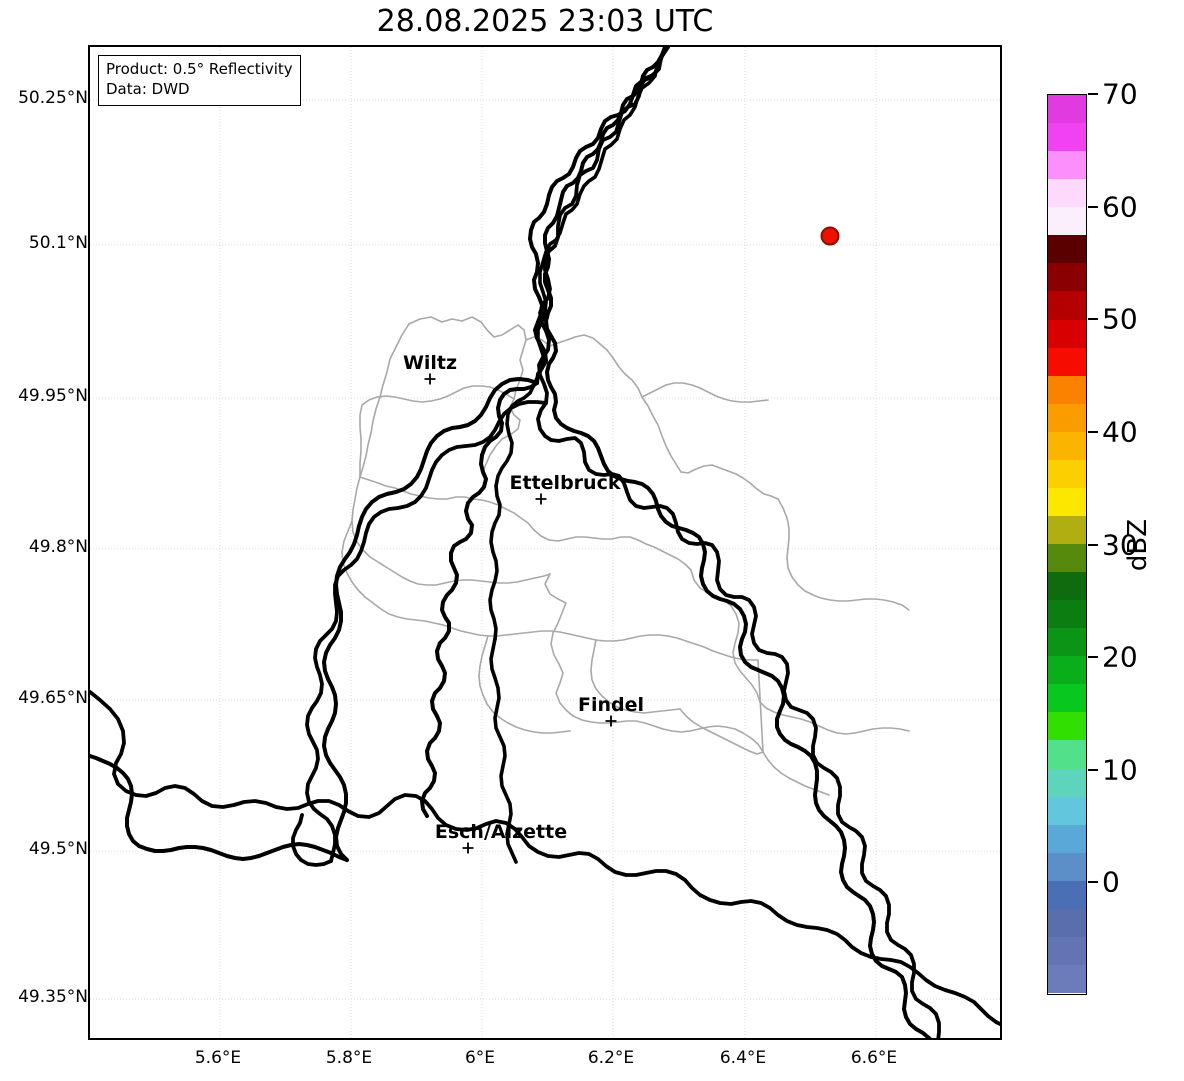  Describe the element at coordinates (1120, 544) in the screenshot. I see `colorbar-tick-label: 30` at that location.